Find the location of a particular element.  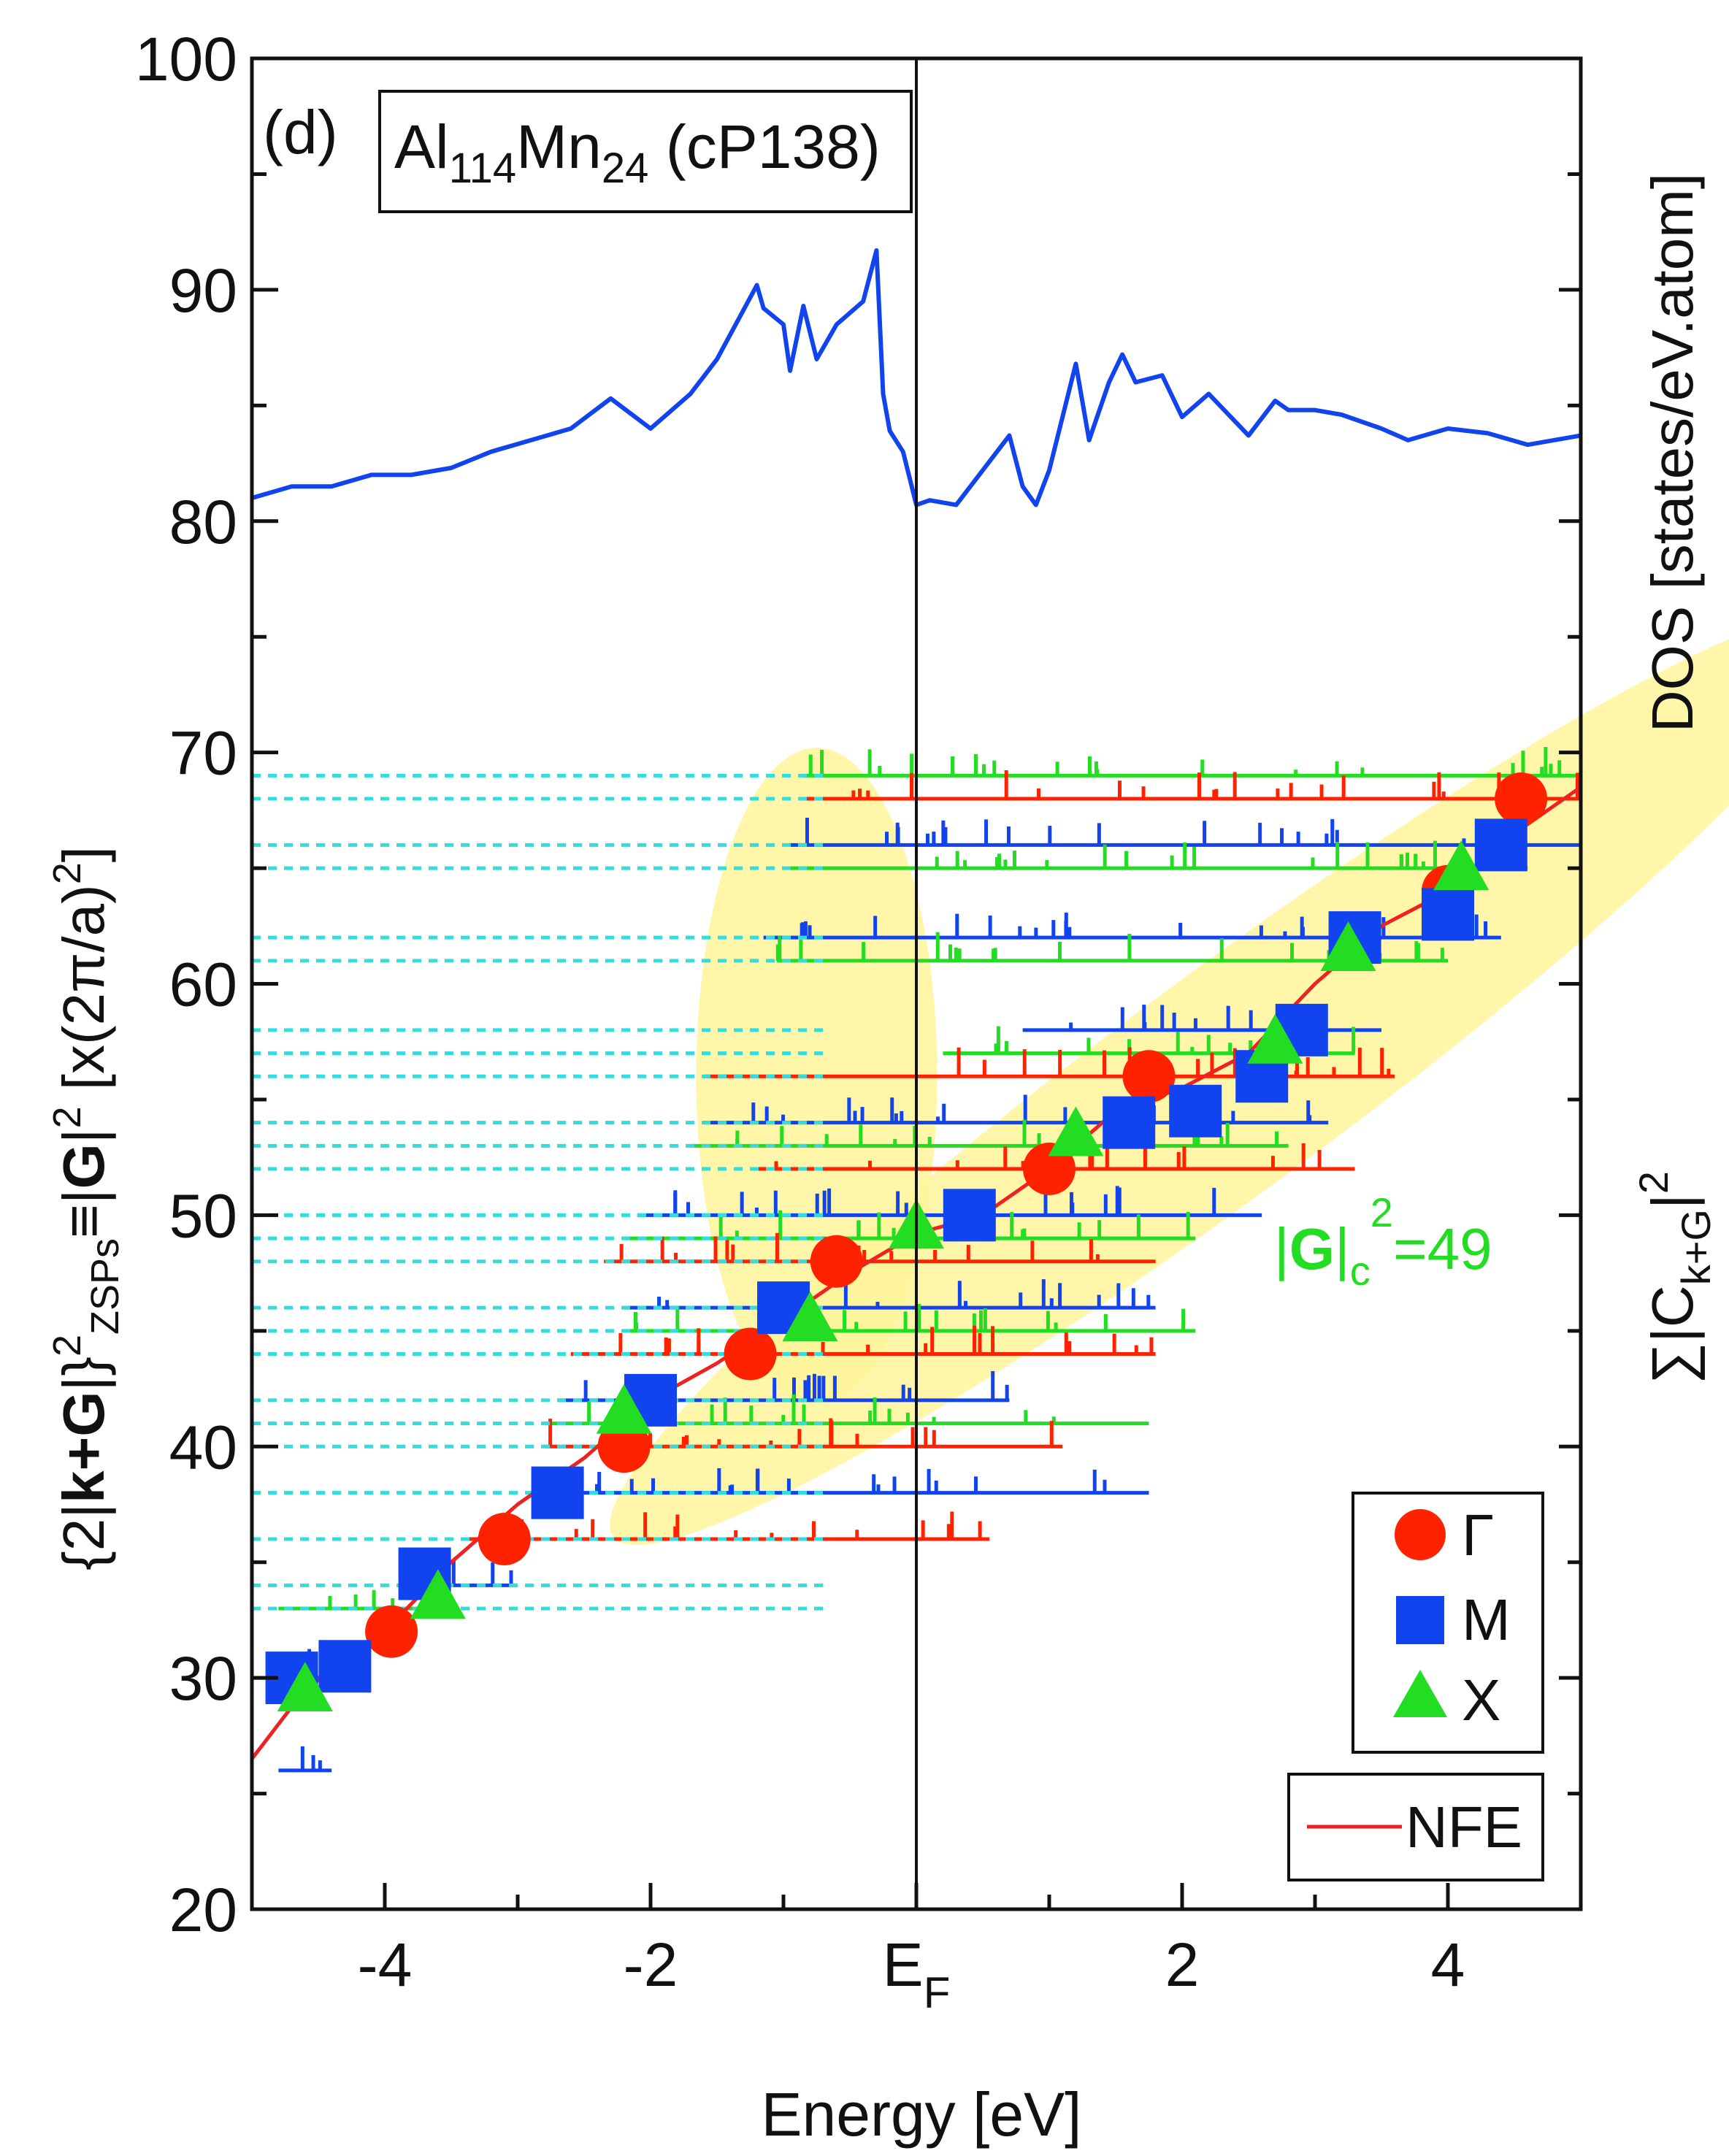

line-legend: NFE is located at coordinates (1415, 1827).